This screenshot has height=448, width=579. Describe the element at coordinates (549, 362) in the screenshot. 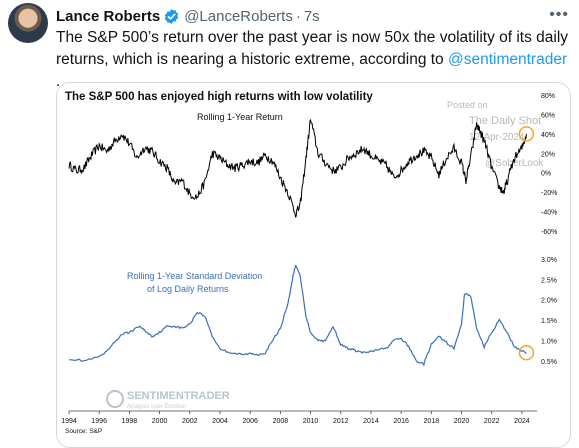

I see `bottom-y-tick-label: 0.5%` at that location.